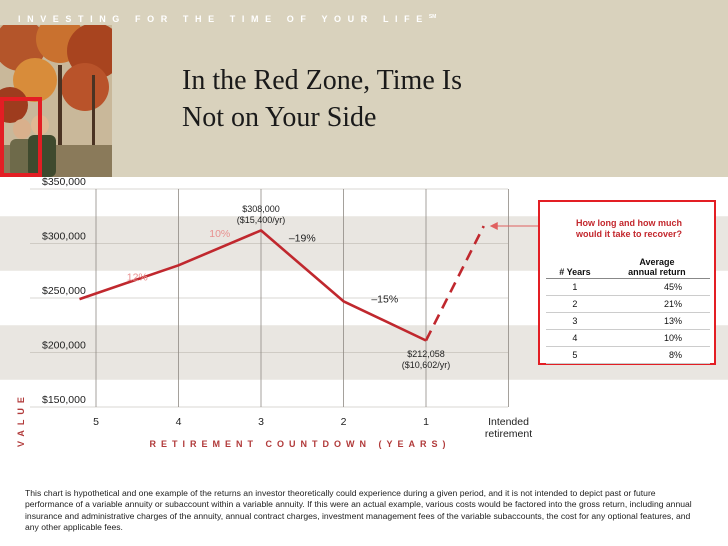 This screenshot has height=546, width=728. What do you see at coordinates (454, 283) in the screenshot?
I see `recovery-dashed-line` at bounding box center [454, 283].